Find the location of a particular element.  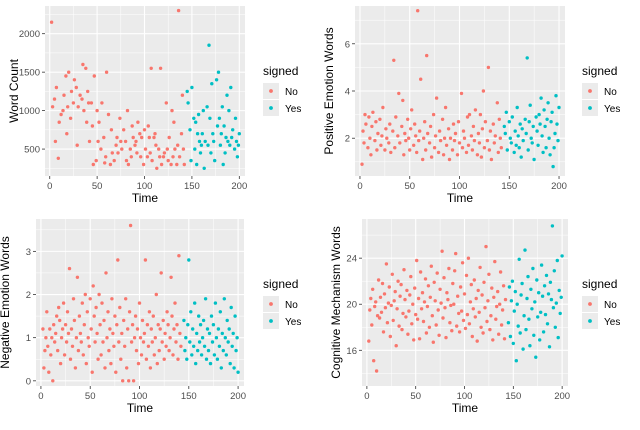

x-tick-label: 200 is located at coordinates (238, 396).